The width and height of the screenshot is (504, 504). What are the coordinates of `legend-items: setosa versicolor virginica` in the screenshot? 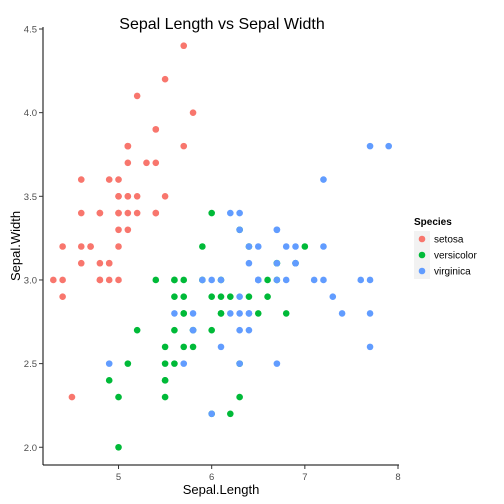 It's located at (445, 255).